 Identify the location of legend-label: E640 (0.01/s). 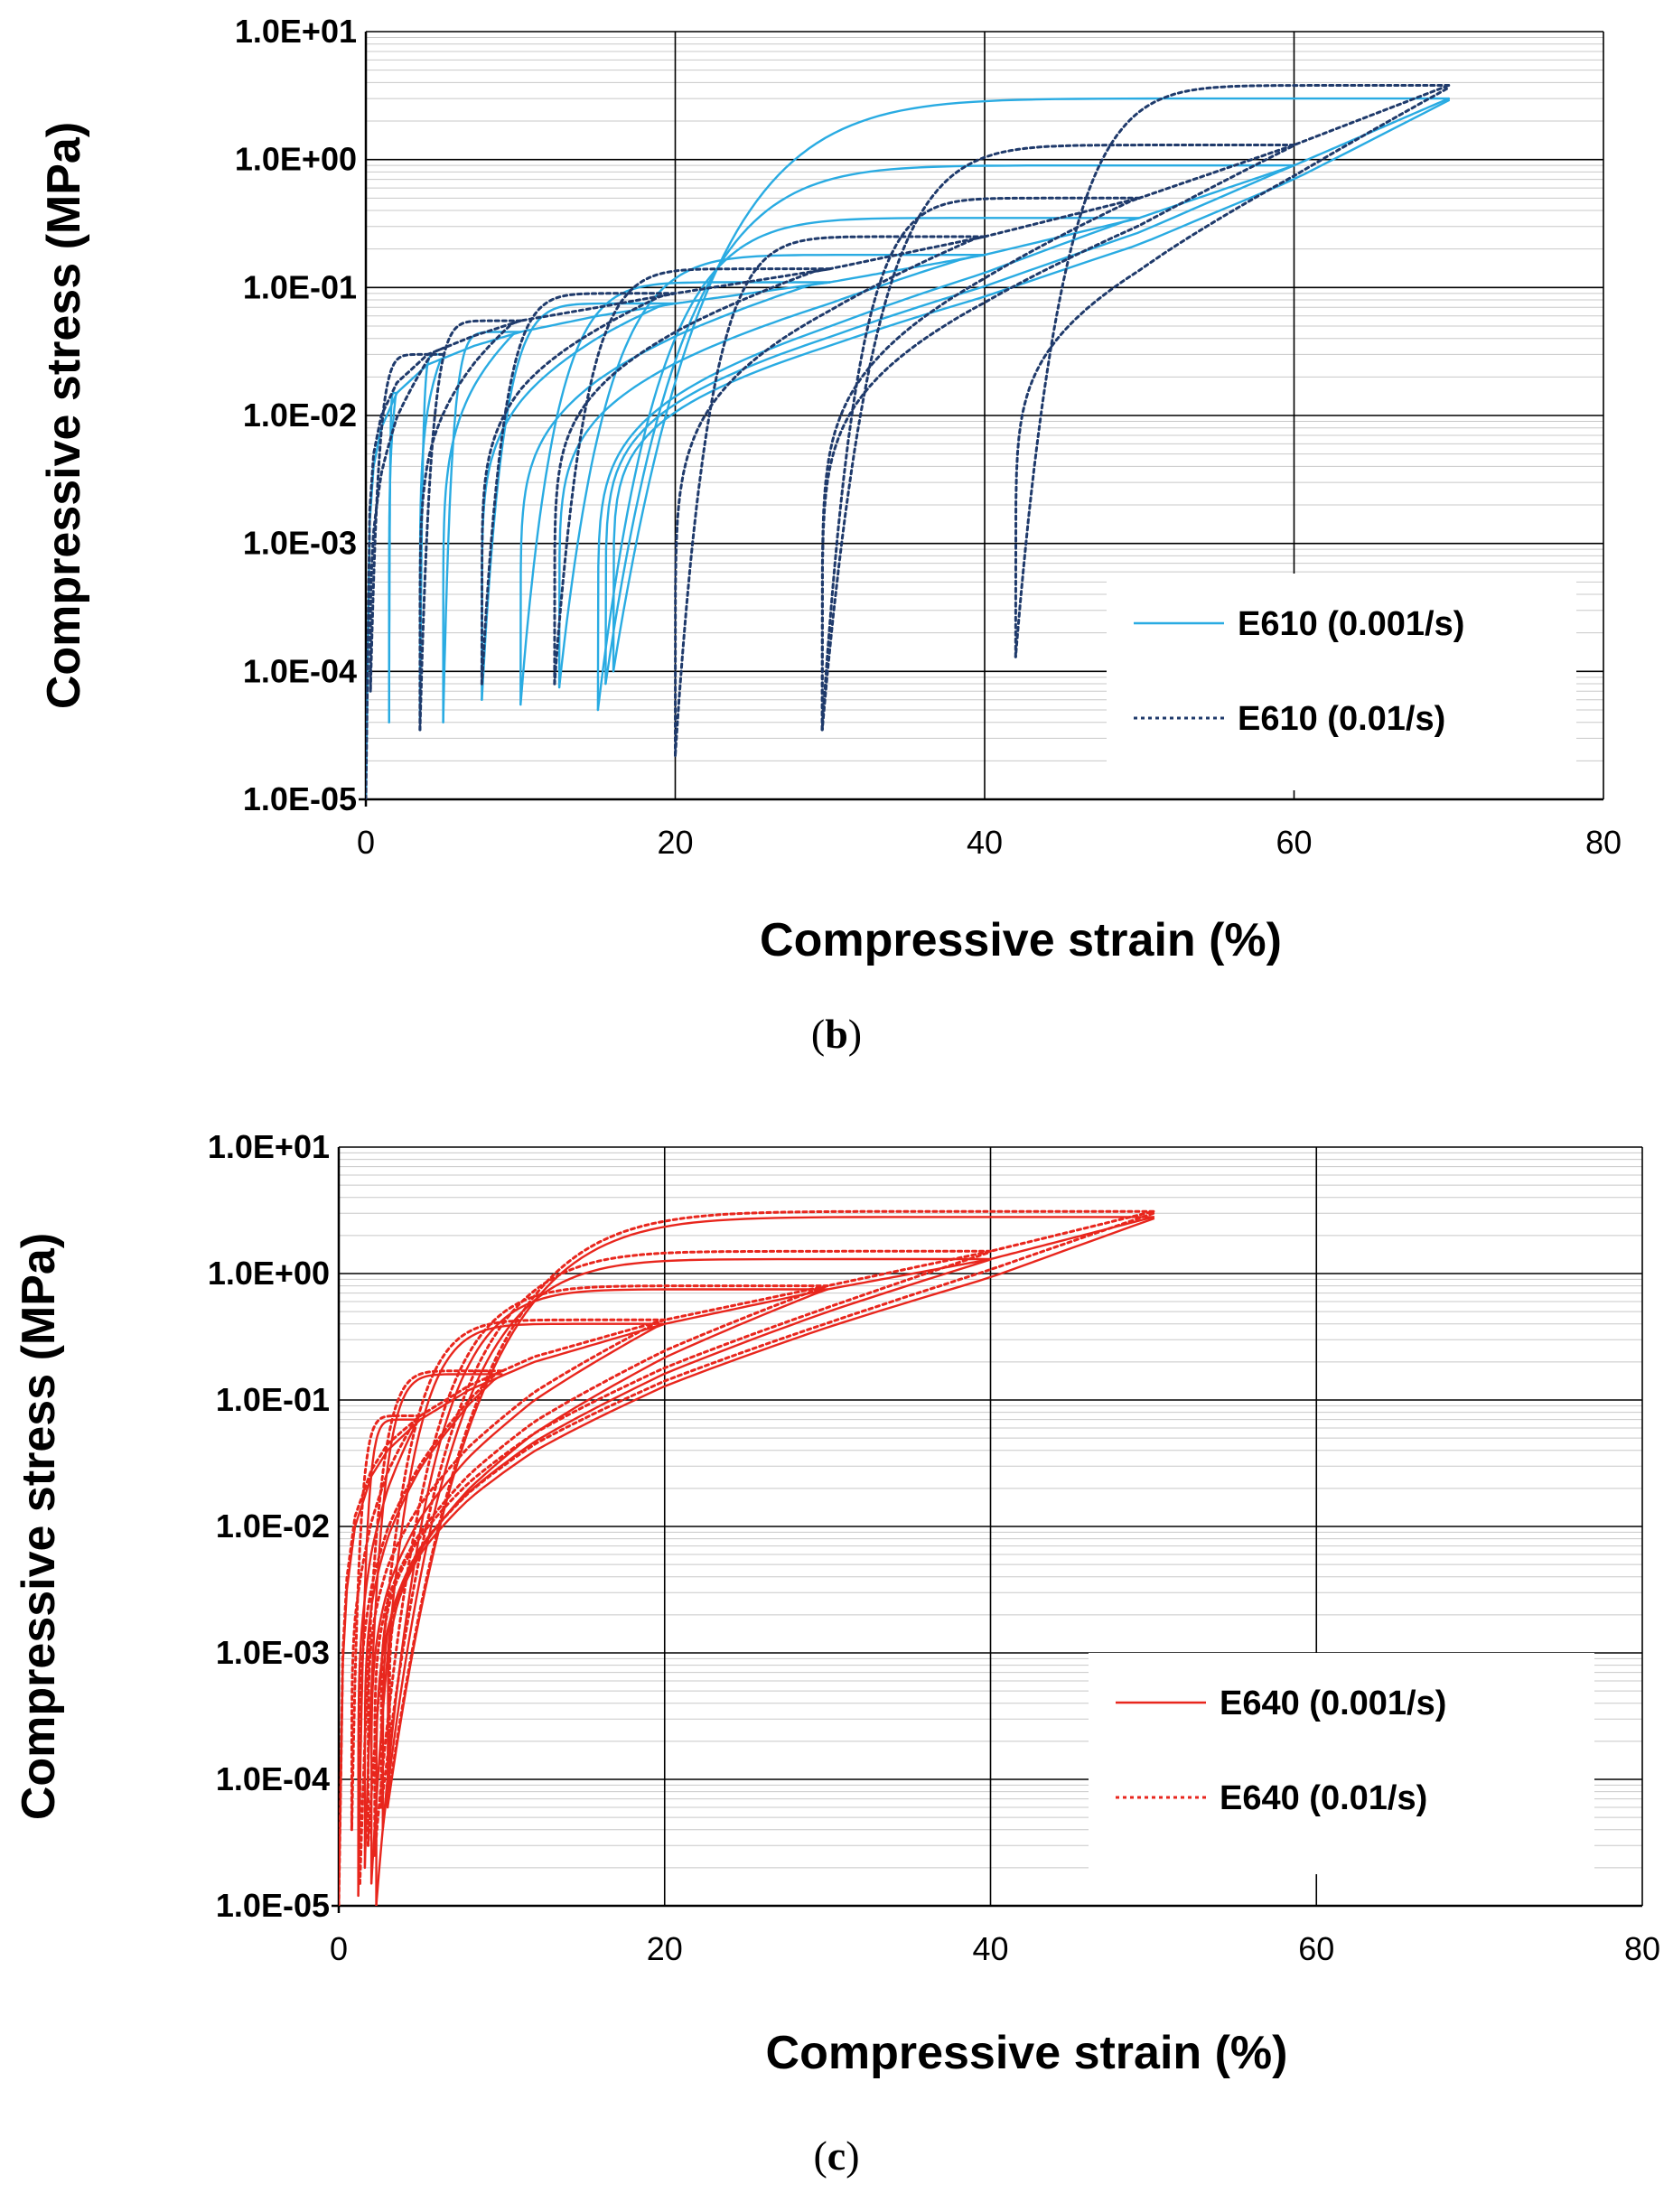
(1324, 1798).